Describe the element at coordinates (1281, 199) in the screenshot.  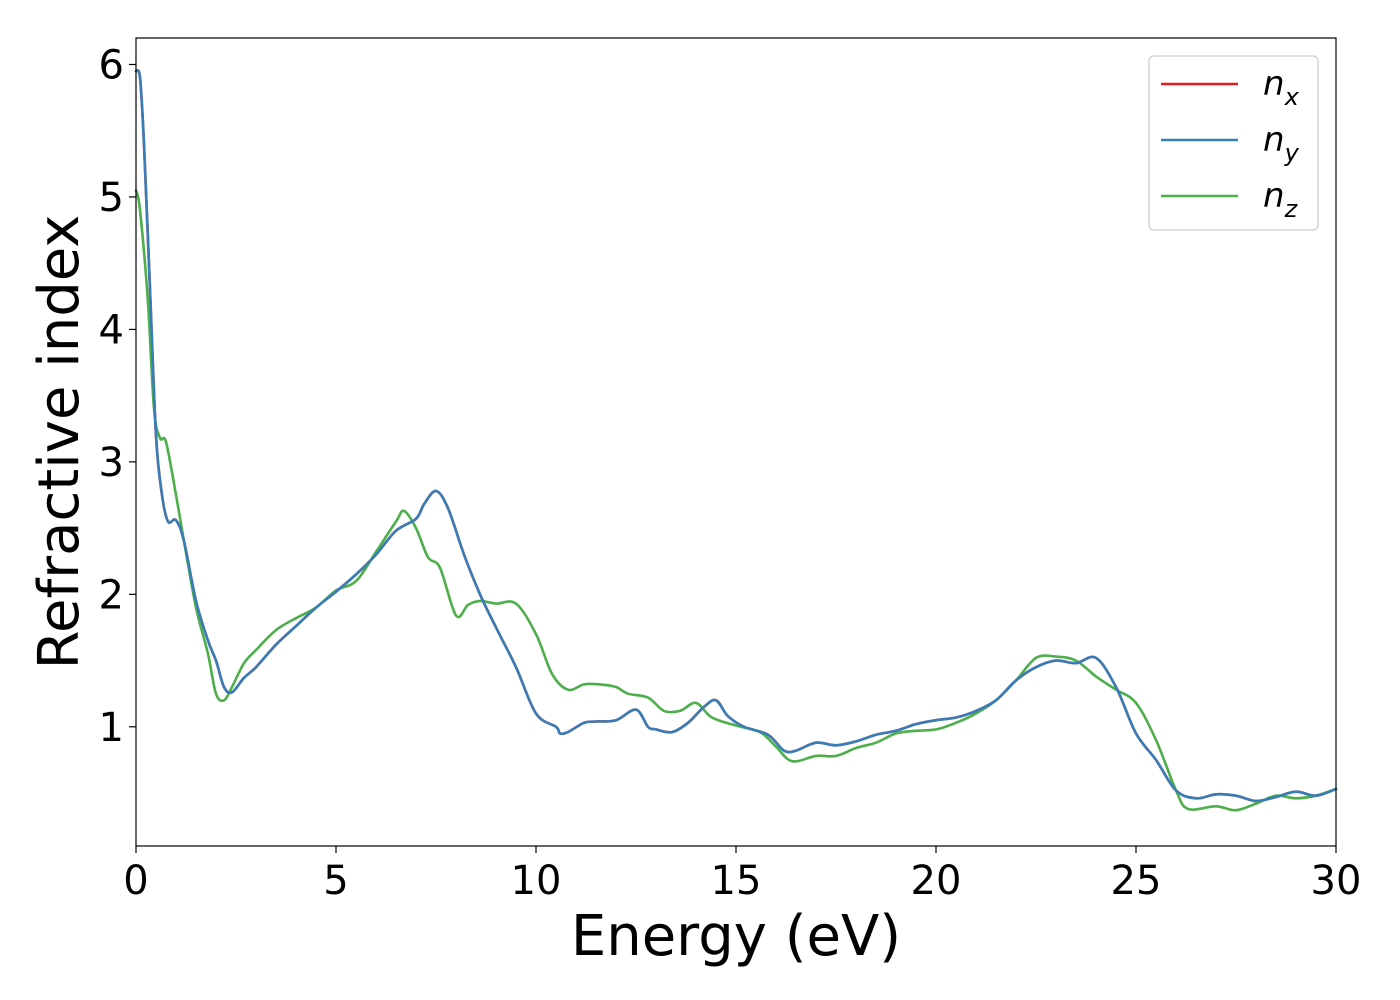
I see `legend-label-nz: nz` at that location.